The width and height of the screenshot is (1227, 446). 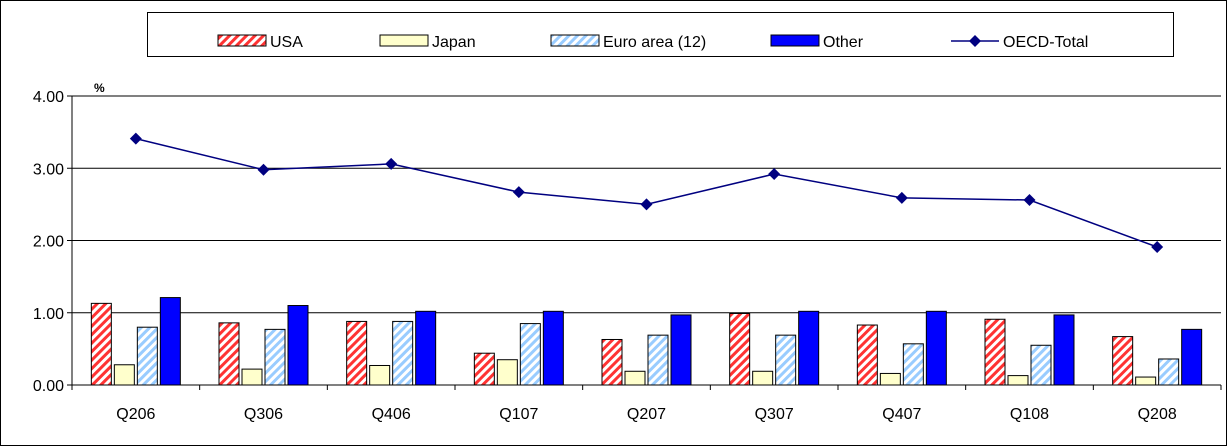 What do you see at coordinates (975, 41) in the screenshot?
I see `legend-marker-oecd-total` at bounding box center [975, 41].